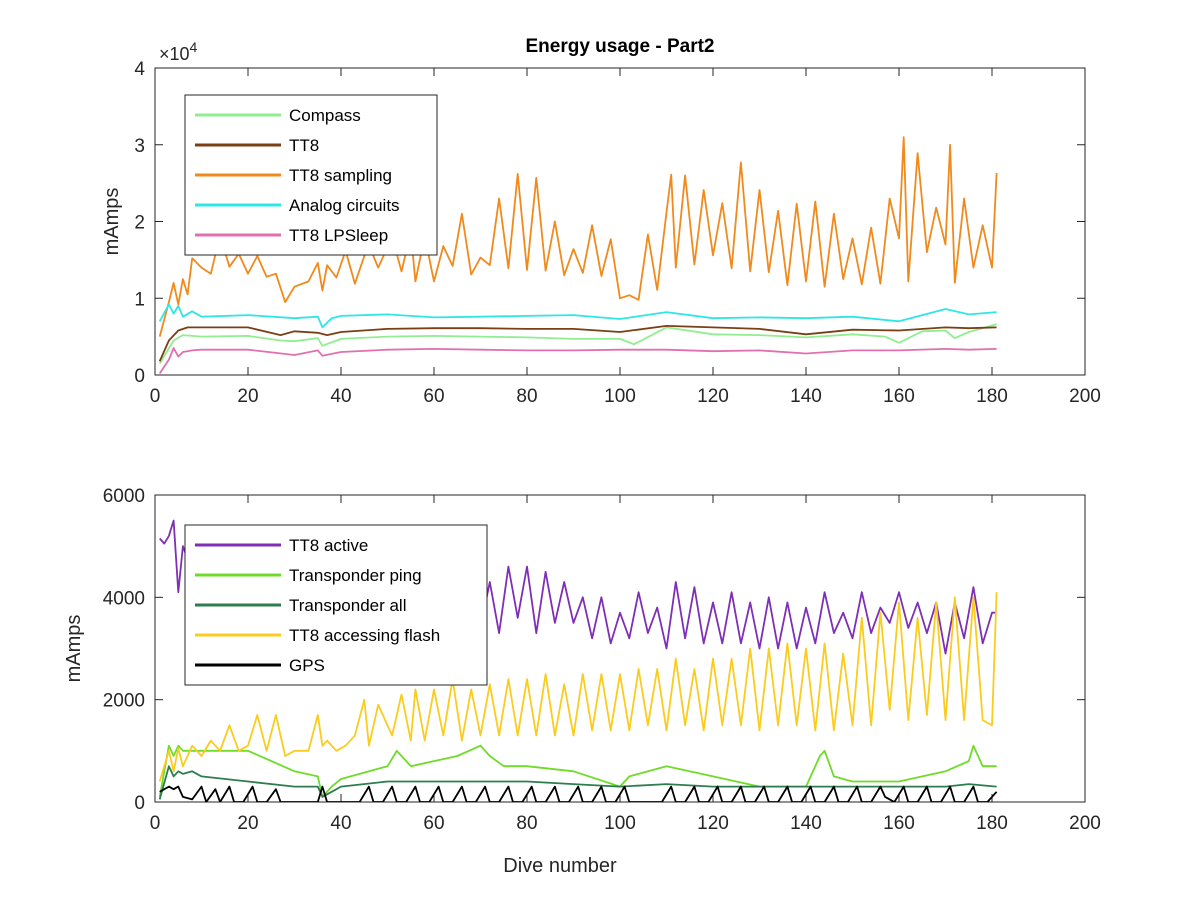 The height and width of the screenshot is (900, 1200). What do you see at coordinates (560, 866) in the screenshot?
I see `x-axis-title: Dive number` at bounding box center [560, 866].